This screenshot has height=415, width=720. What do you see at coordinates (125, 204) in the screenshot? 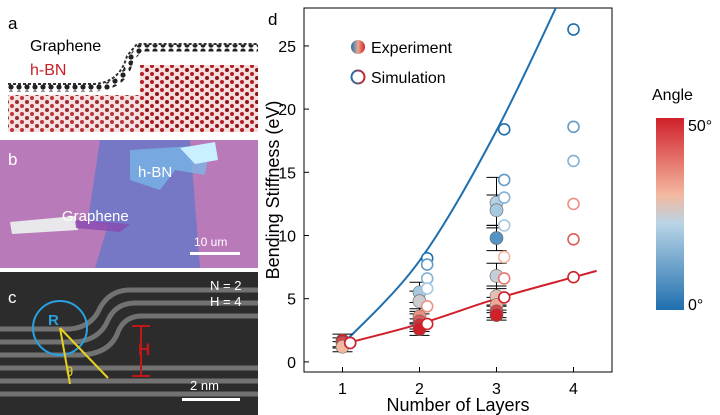
I see `optical-micrograph` at bounding box center [125, 204].